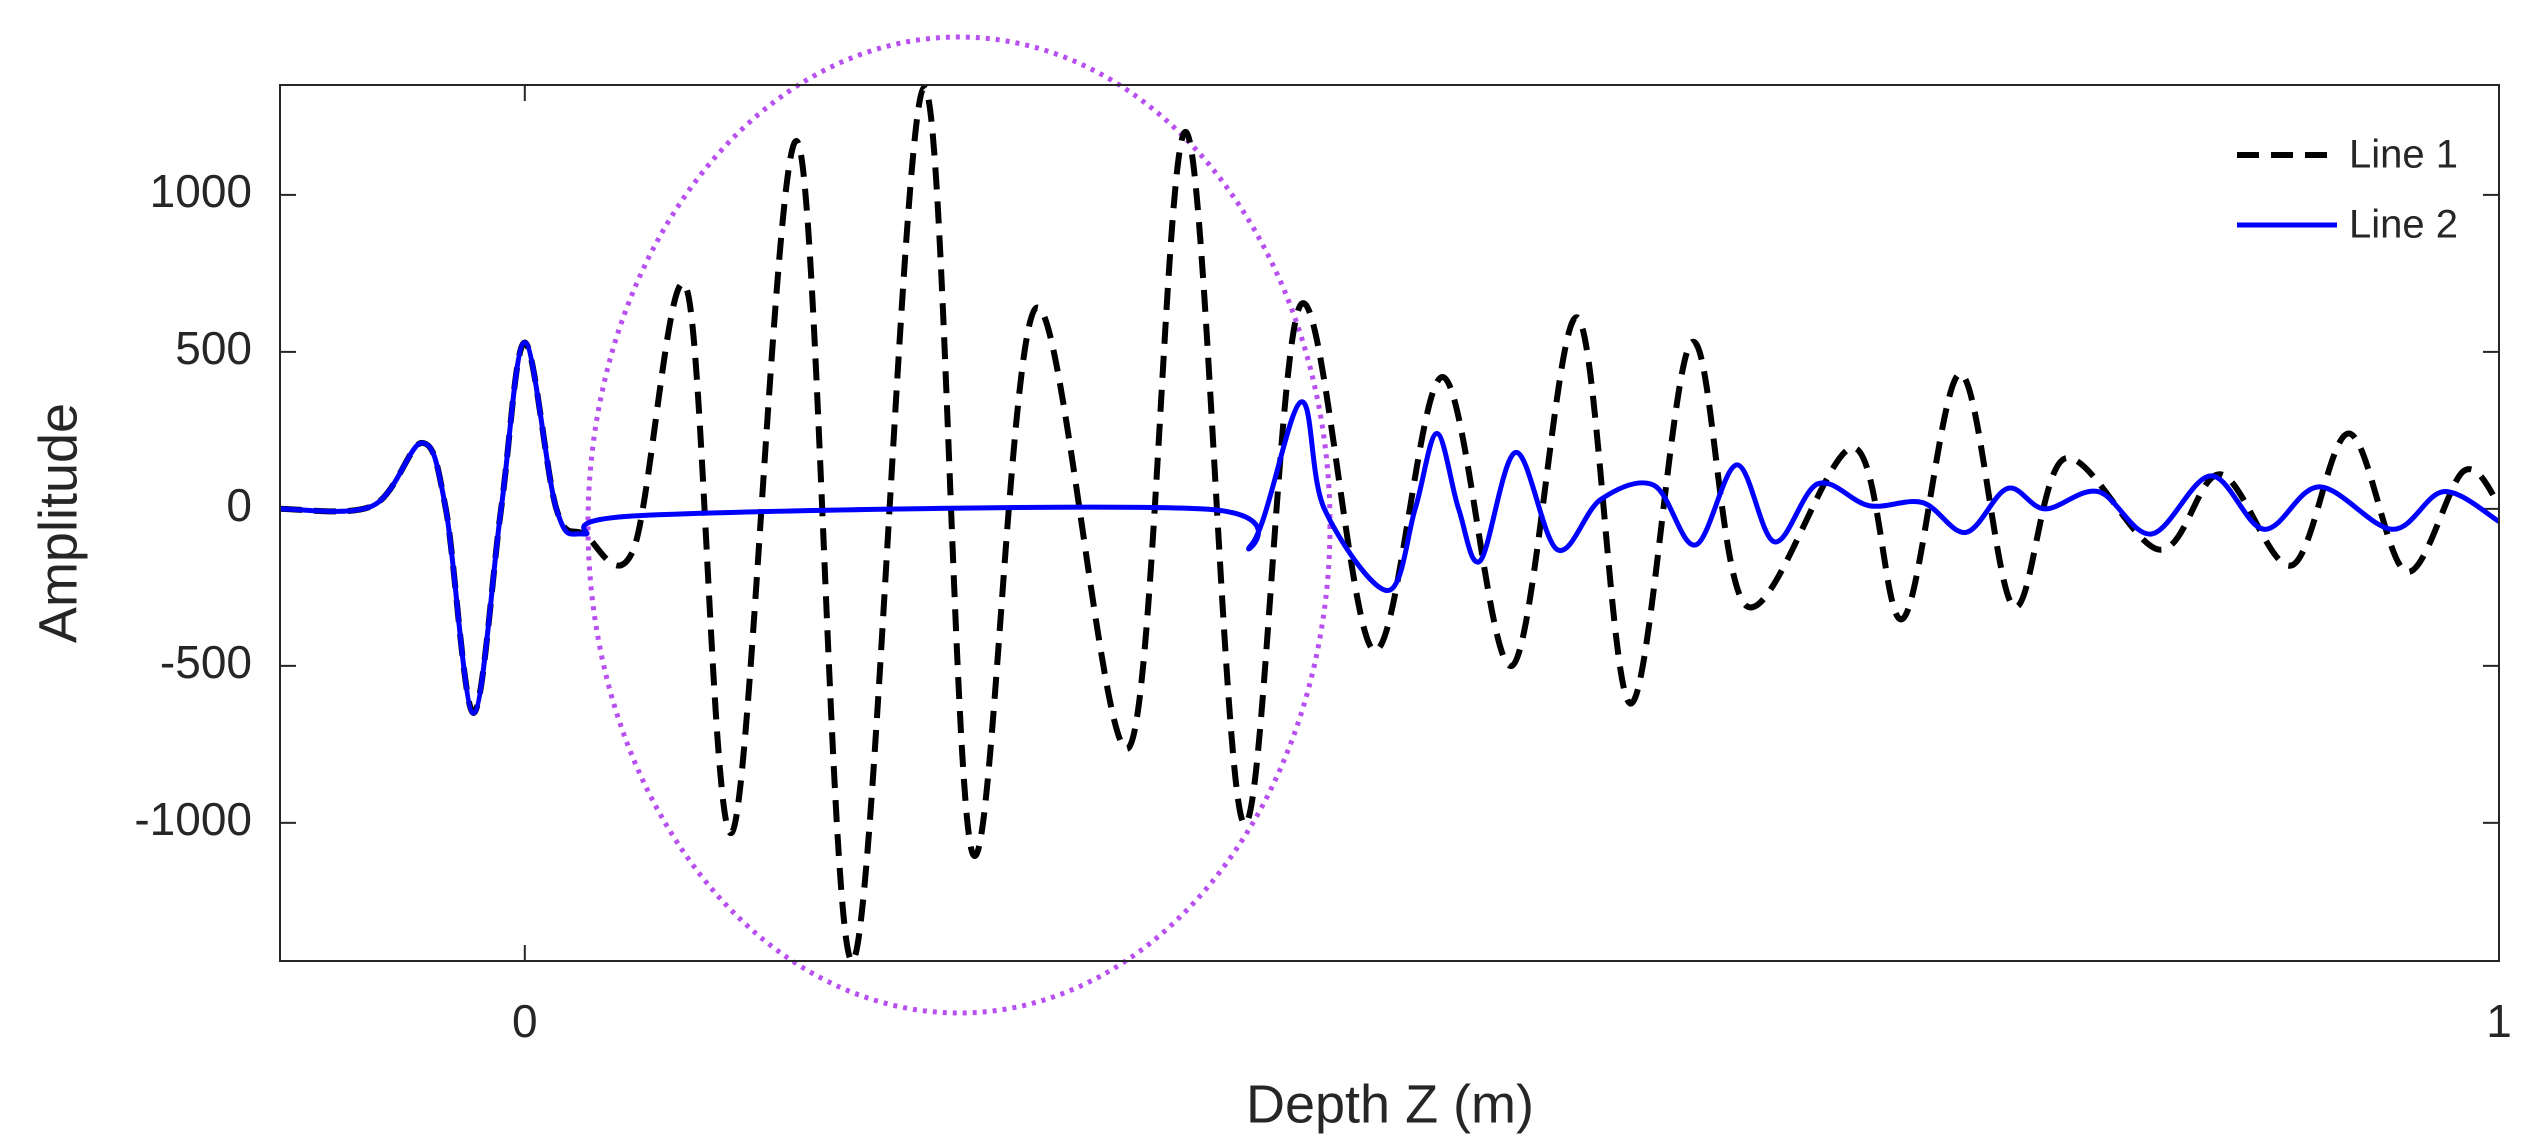 The width and height of the screenshot is (2523, 1145). What do you see at coordinates (525, 1021) in the screenshot?
I see `x-tick-label: 0` at bounding box center [525, 1021].